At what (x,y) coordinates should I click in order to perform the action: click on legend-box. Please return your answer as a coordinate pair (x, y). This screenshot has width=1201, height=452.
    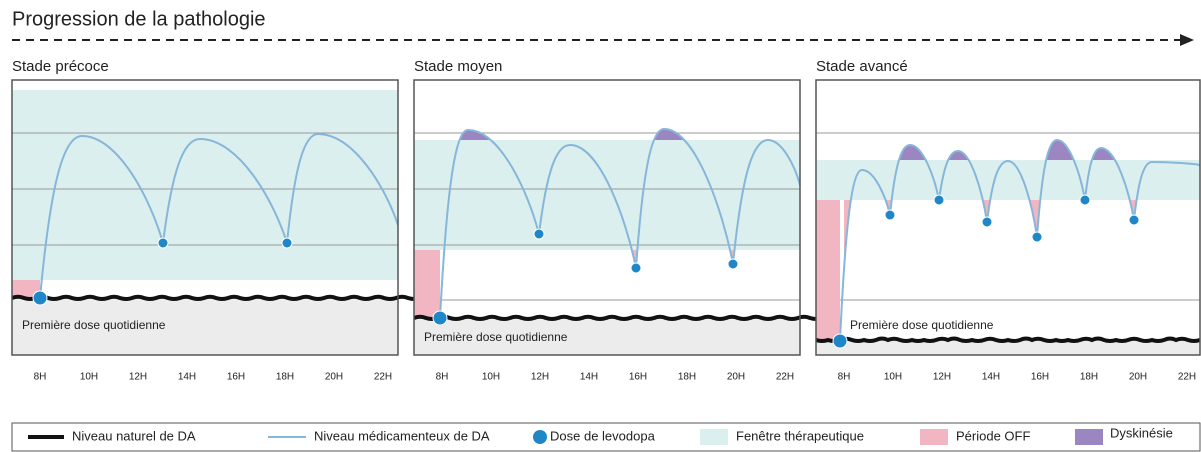
    Looking at the image, I should click on (606, 437).